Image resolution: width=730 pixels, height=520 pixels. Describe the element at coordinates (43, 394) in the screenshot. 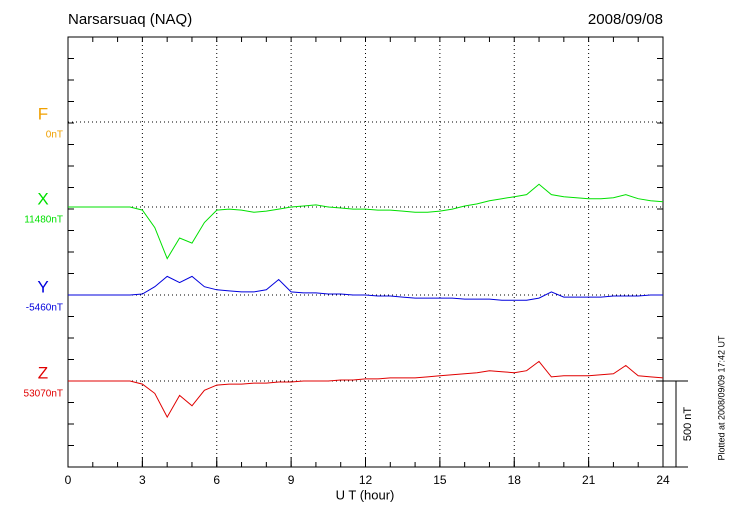

I see `baseline-label: 53070nT` at that location.